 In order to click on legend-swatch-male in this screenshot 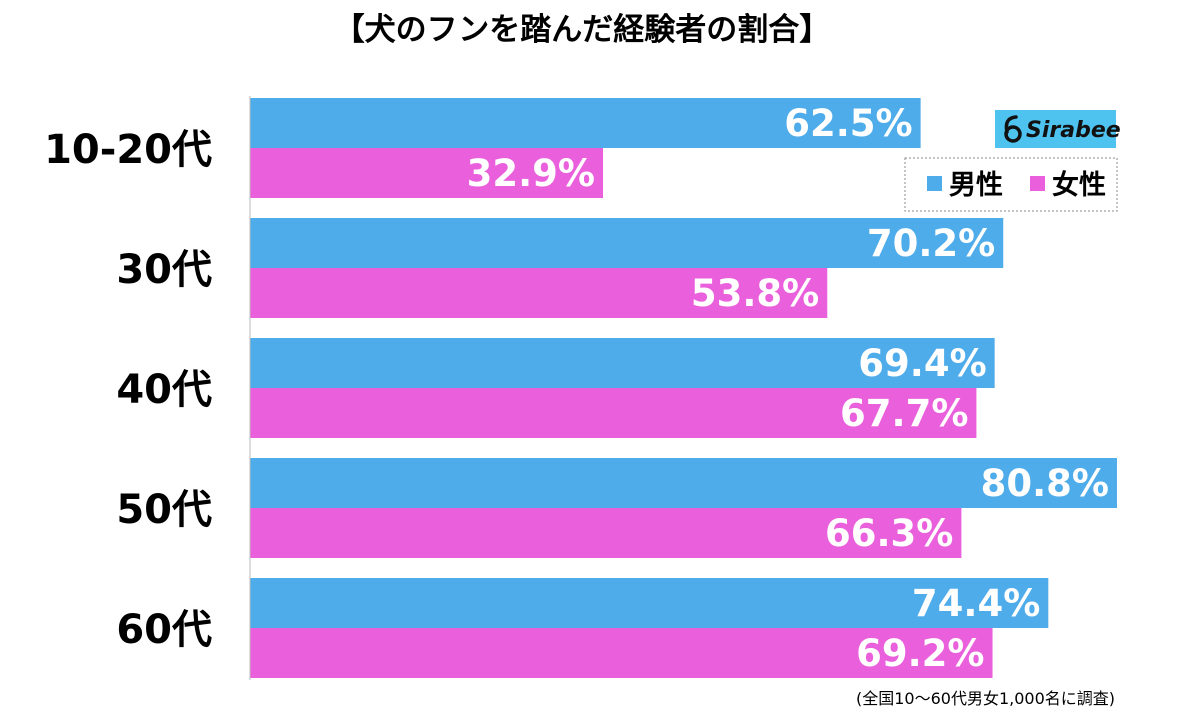, I will do `click(934, 183)`.